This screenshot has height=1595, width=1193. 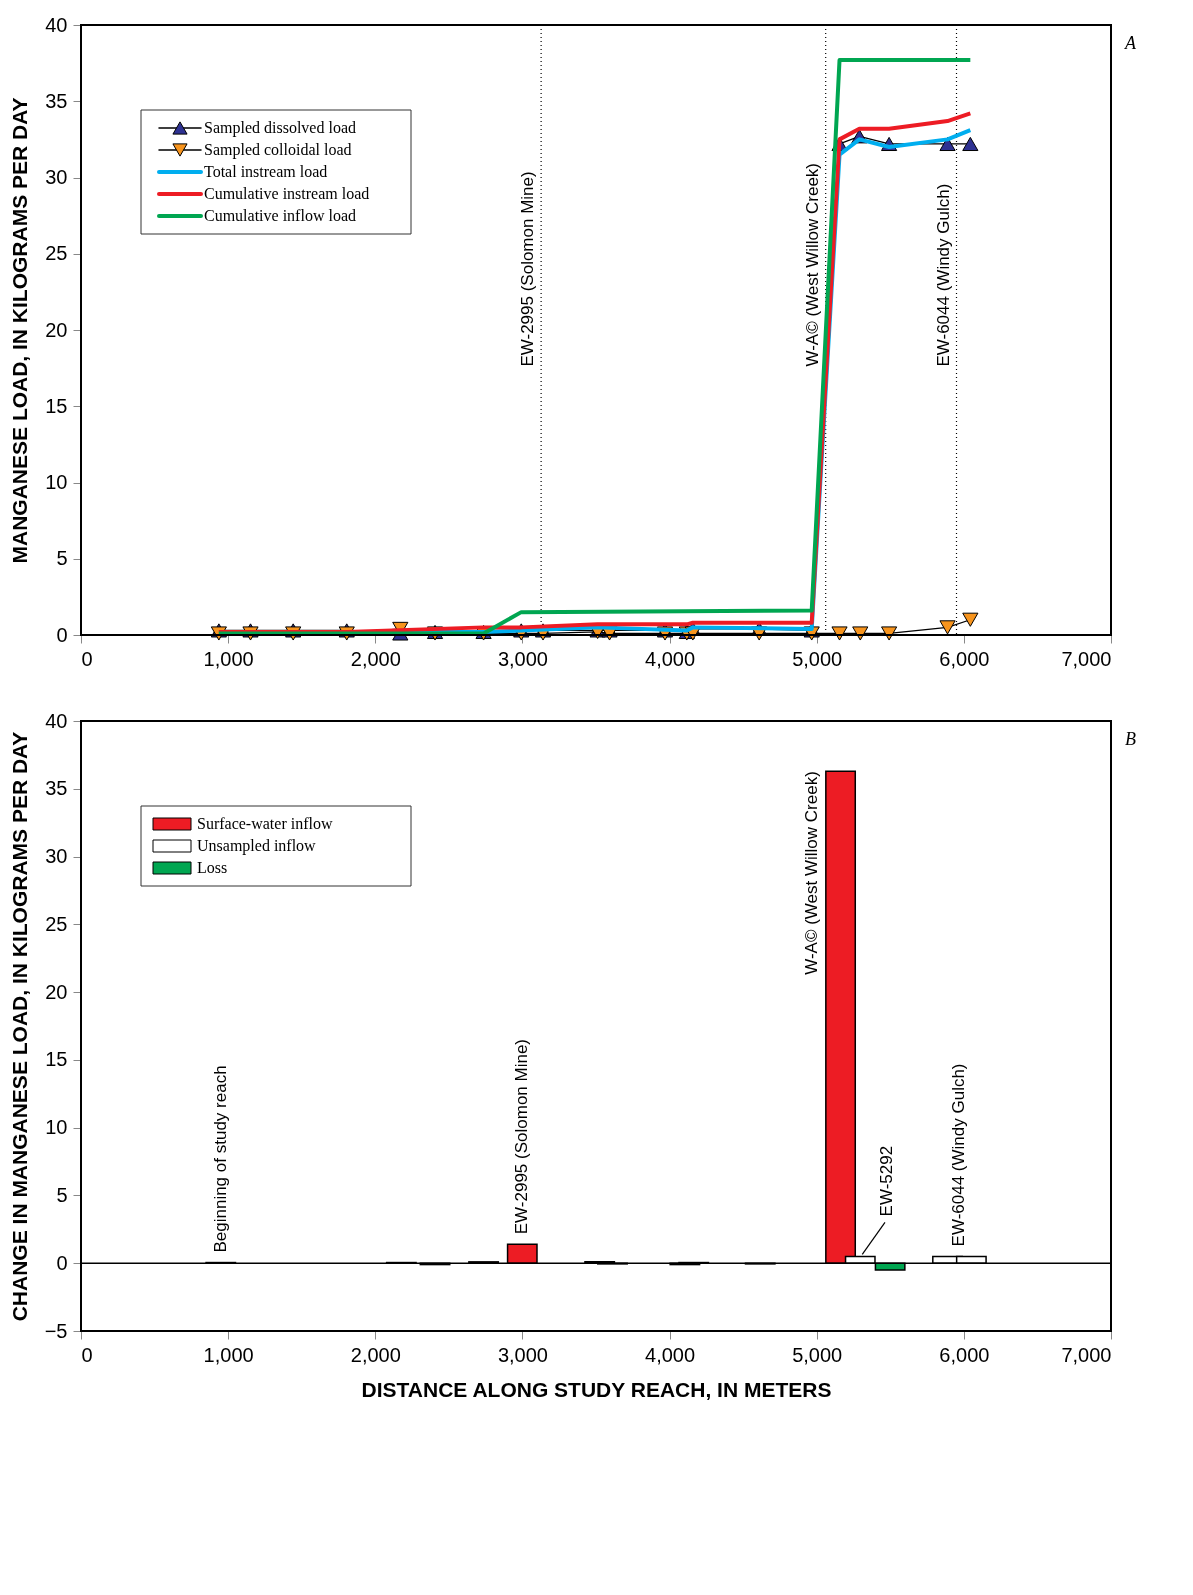 What do you see at coordinates (287, 193) in the screenshot?
I see `legend-label: Cumulative instream load` at bounding box center [287, 193].